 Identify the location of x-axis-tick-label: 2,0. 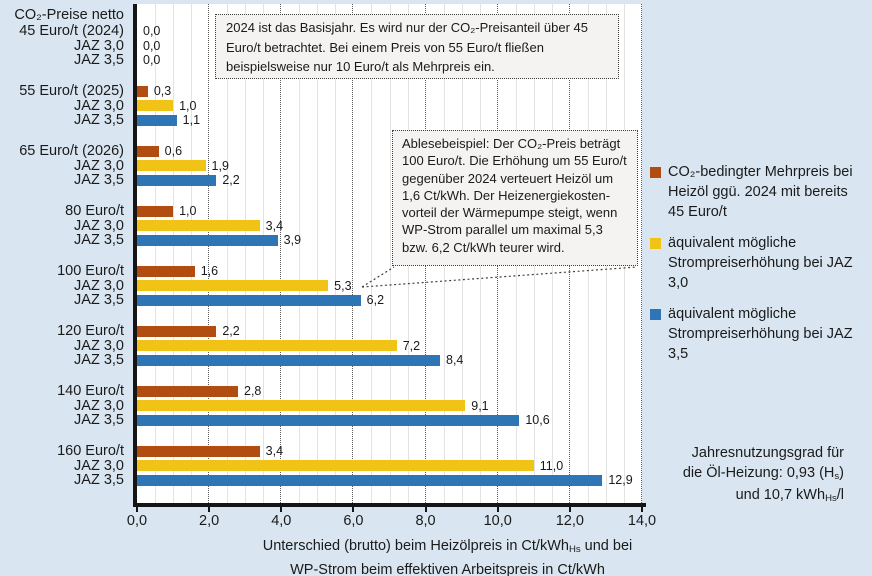
(209, 521).